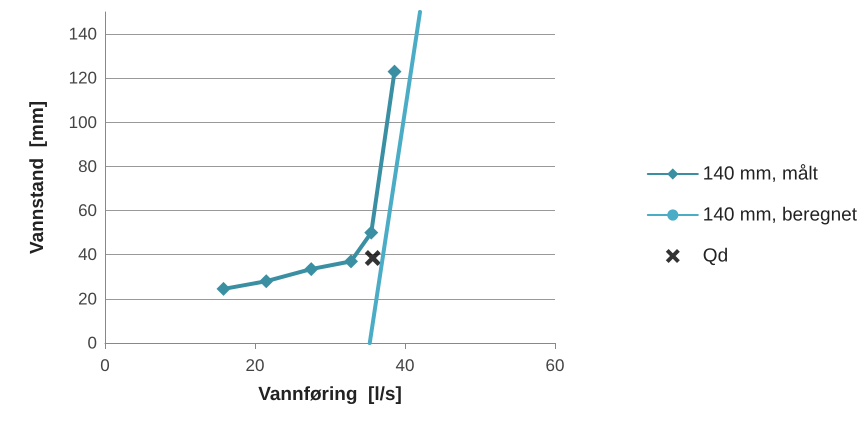  What do you see at coordinates (87, 166) in the screenshot?
I see `y-tick-label: 80` at bounding box center [87, 166].